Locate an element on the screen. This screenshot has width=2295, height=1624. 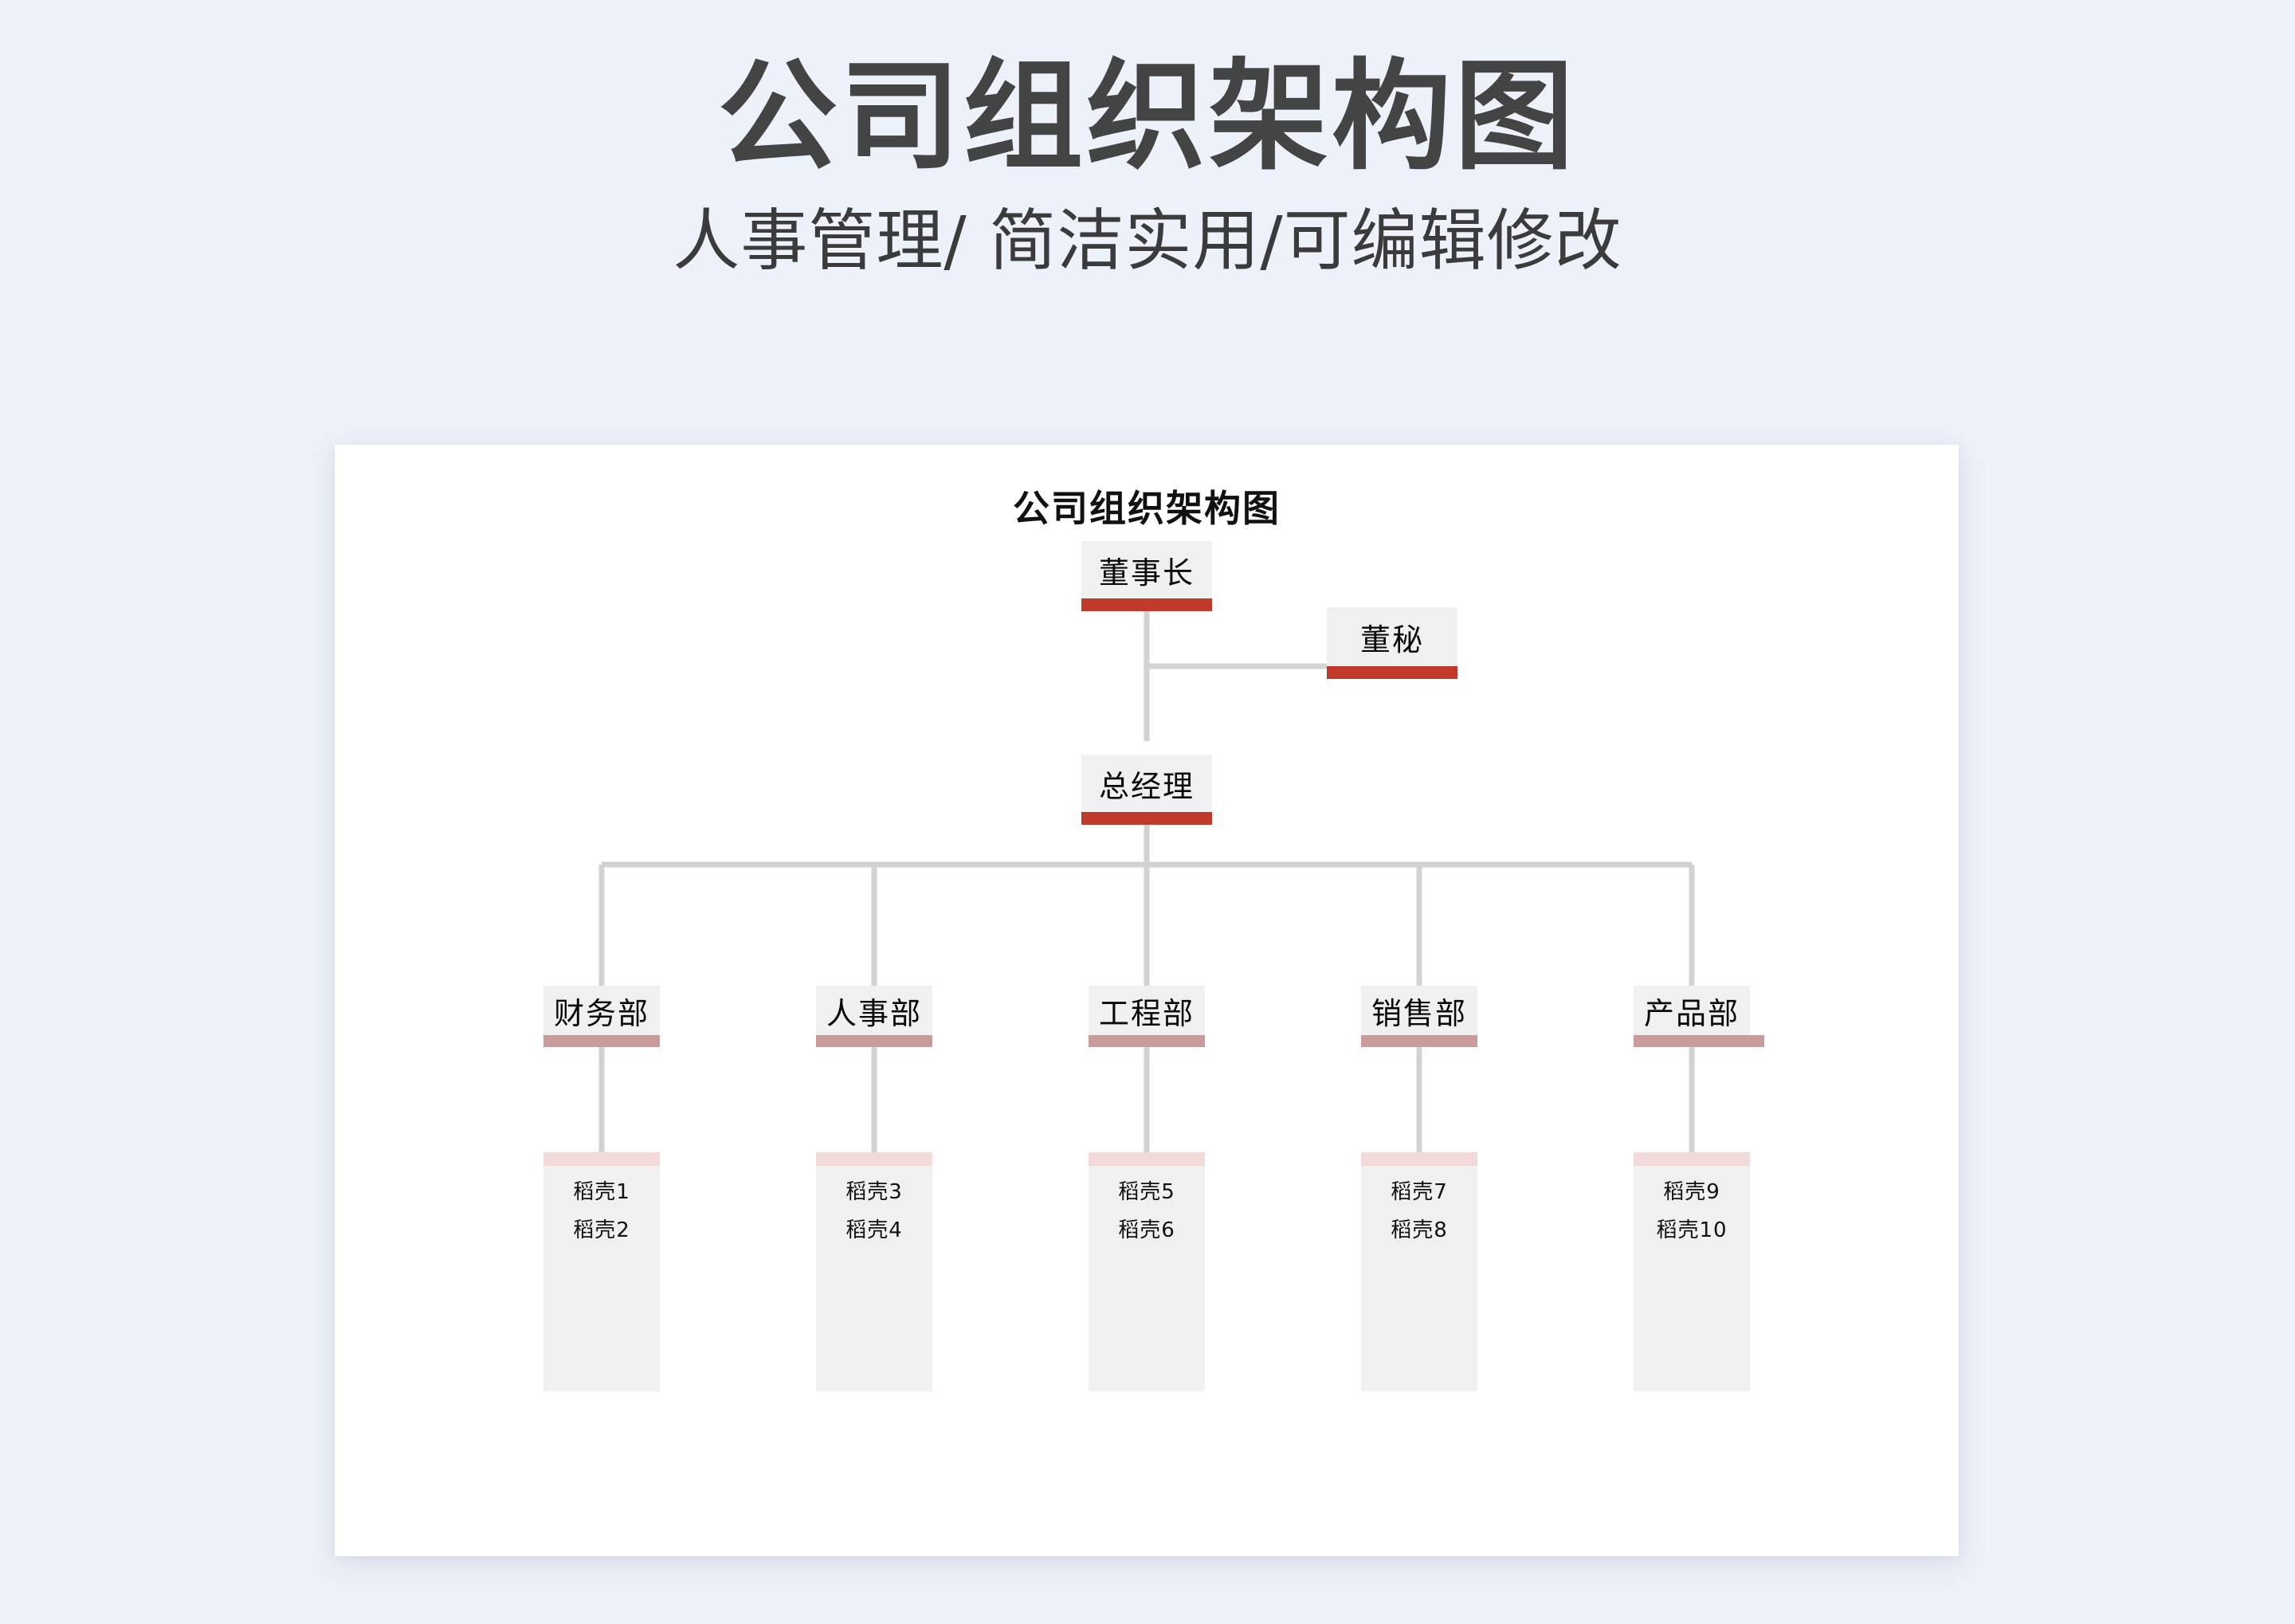
staff-list-finance: 稻壳1 稻壳2 is located at coordinates (601, 1203).